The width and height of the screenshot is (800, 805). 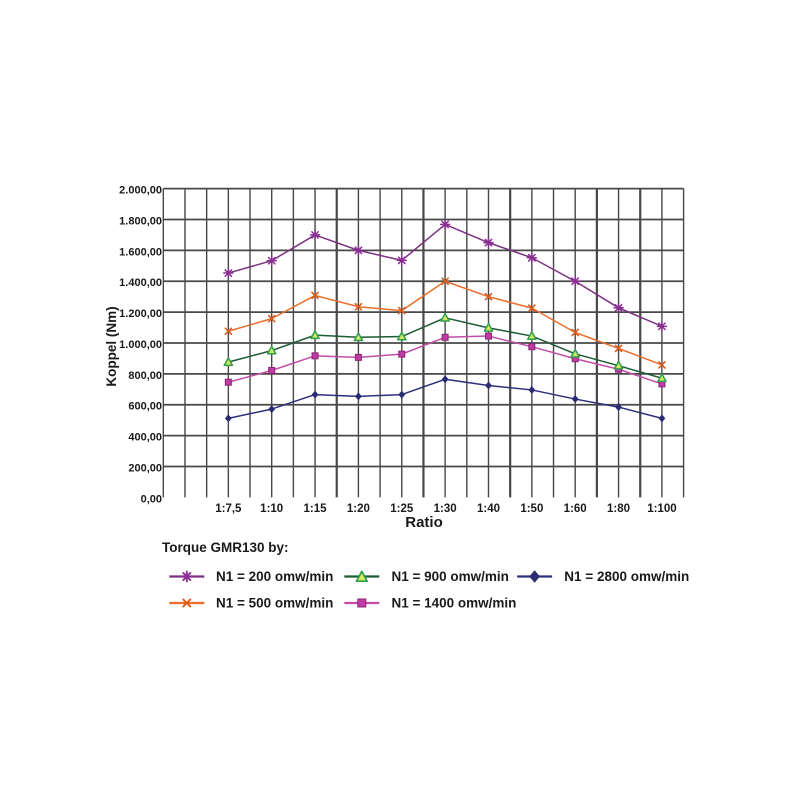 What do you see at coordinates (225, 547) in the screenshot?
I see `svg-text: Torque GMR130 by:` at bounding box center [225, 547].